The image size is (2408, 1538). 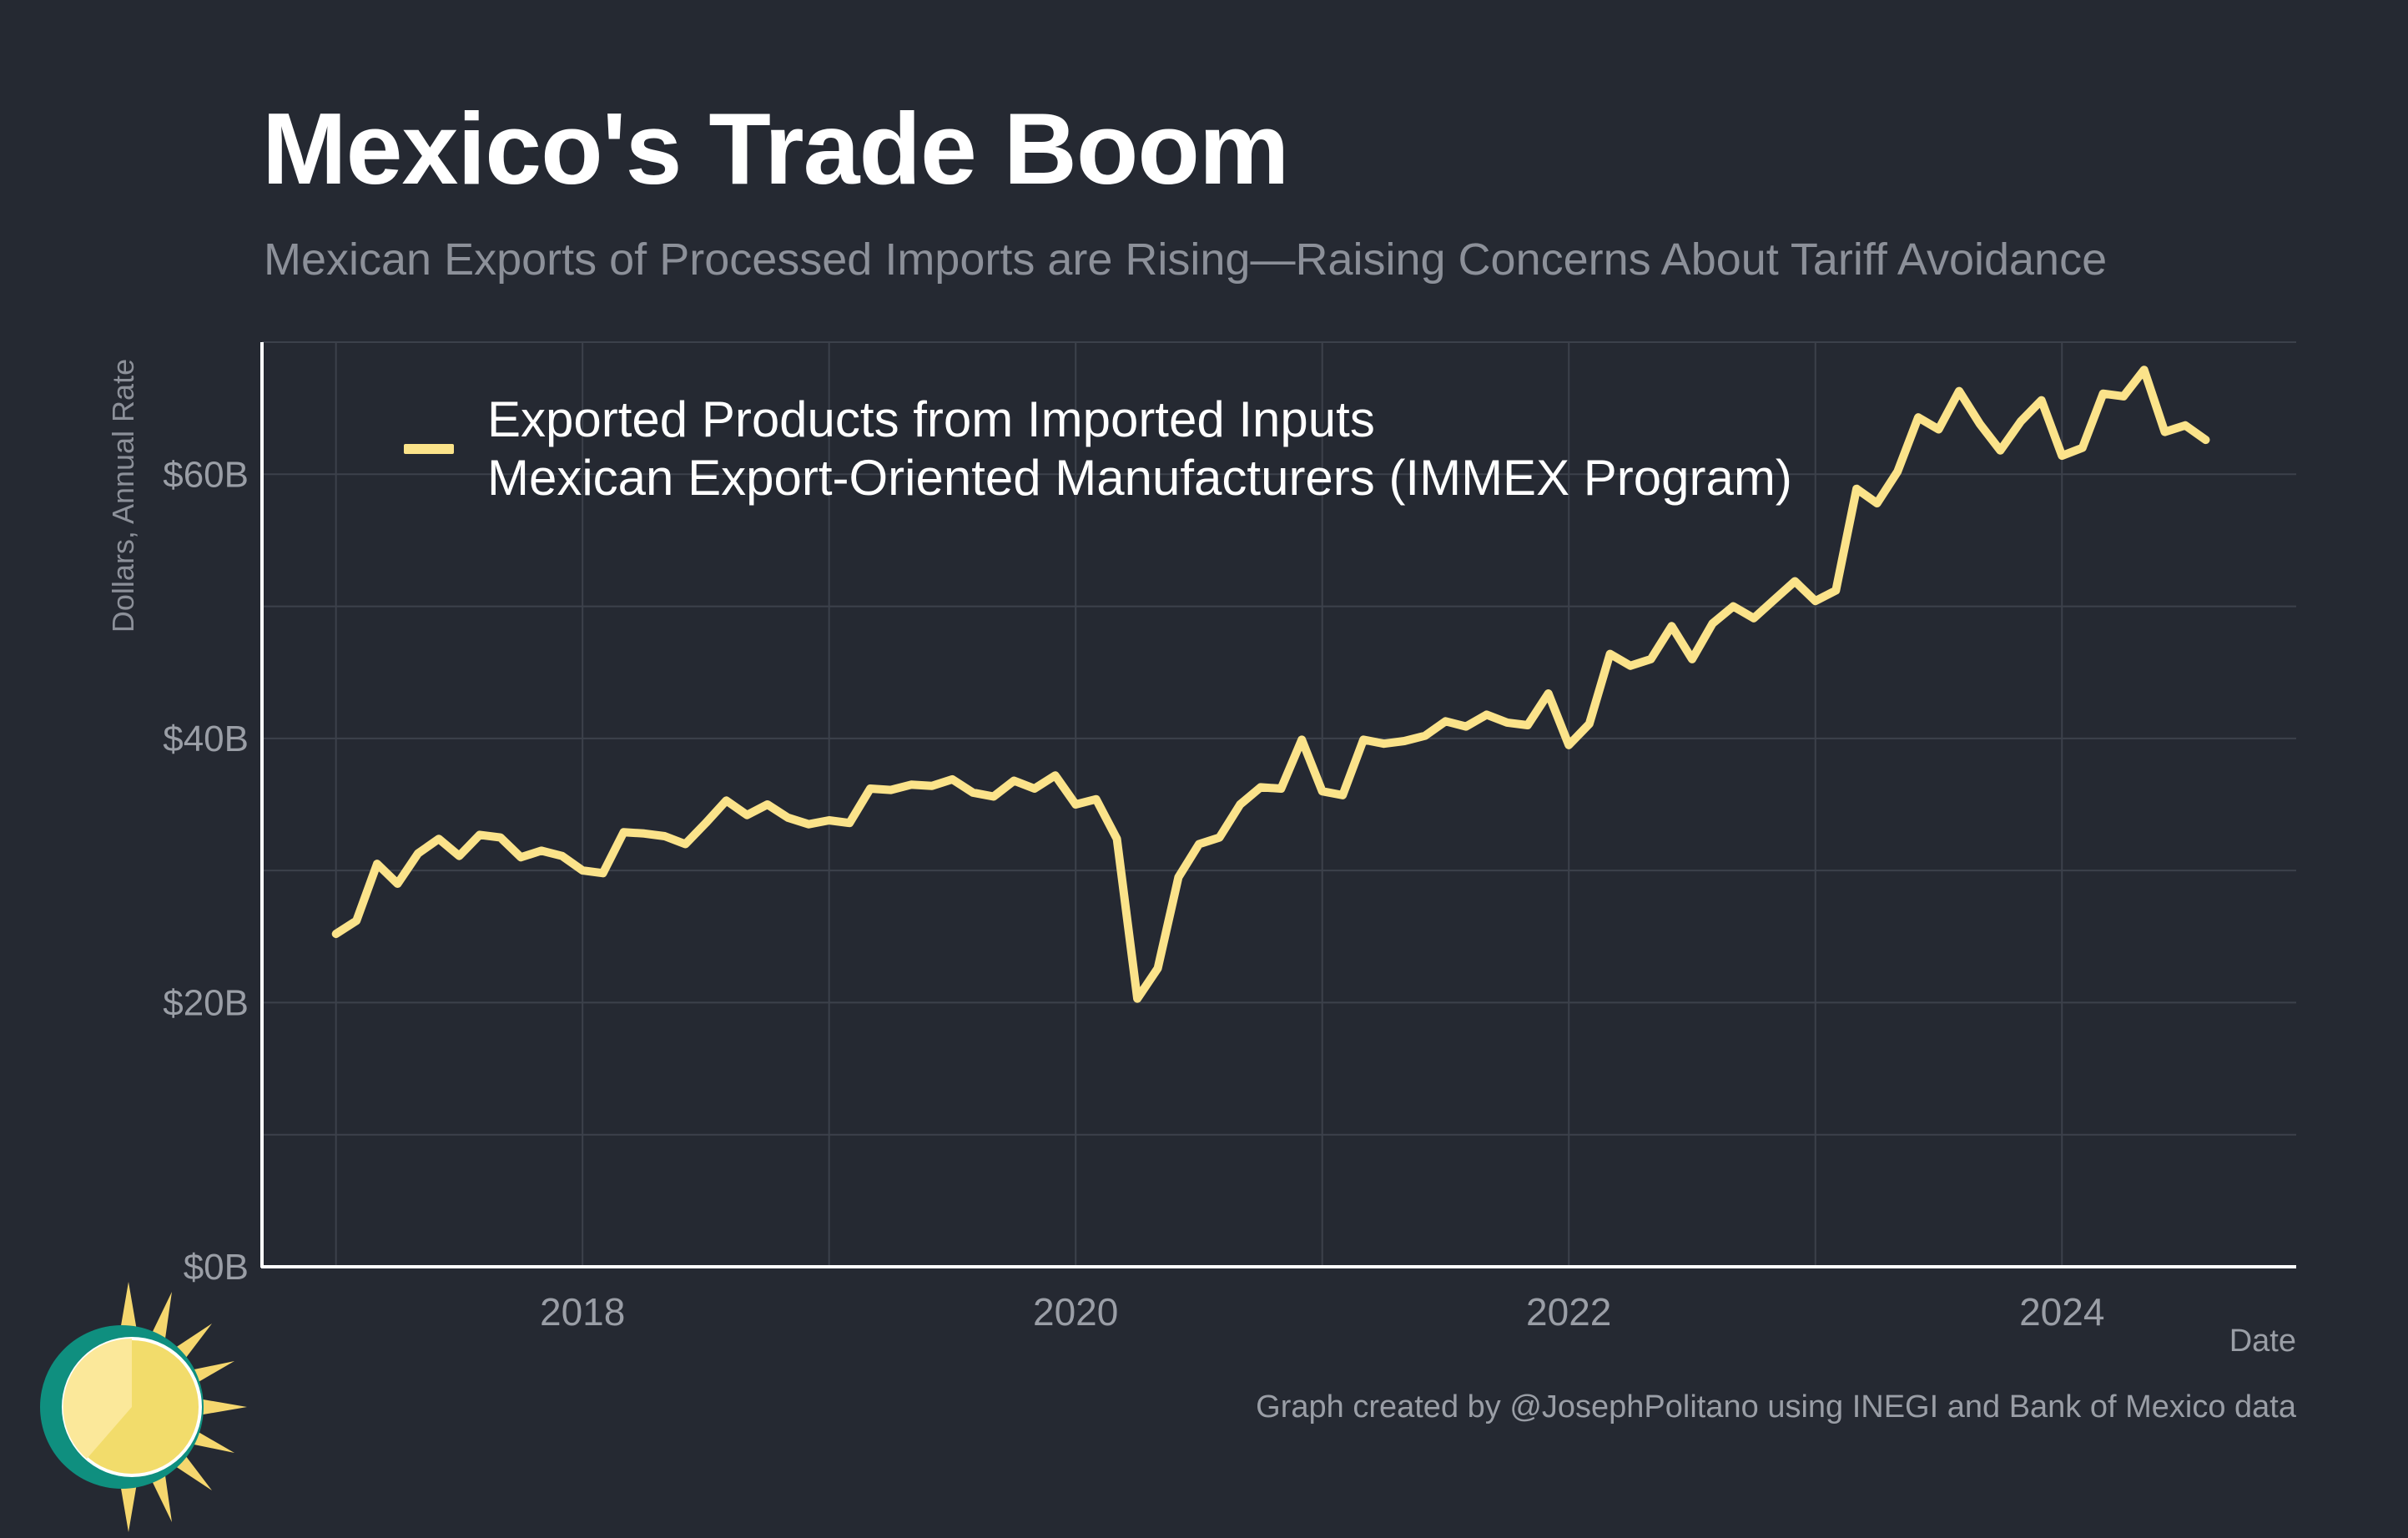 What do you see at coordinates (1139, 420) in the screenshot?
I see `legend-label-line1: Exported Products from Imported Inputs` at bounding box center [1139, 420].